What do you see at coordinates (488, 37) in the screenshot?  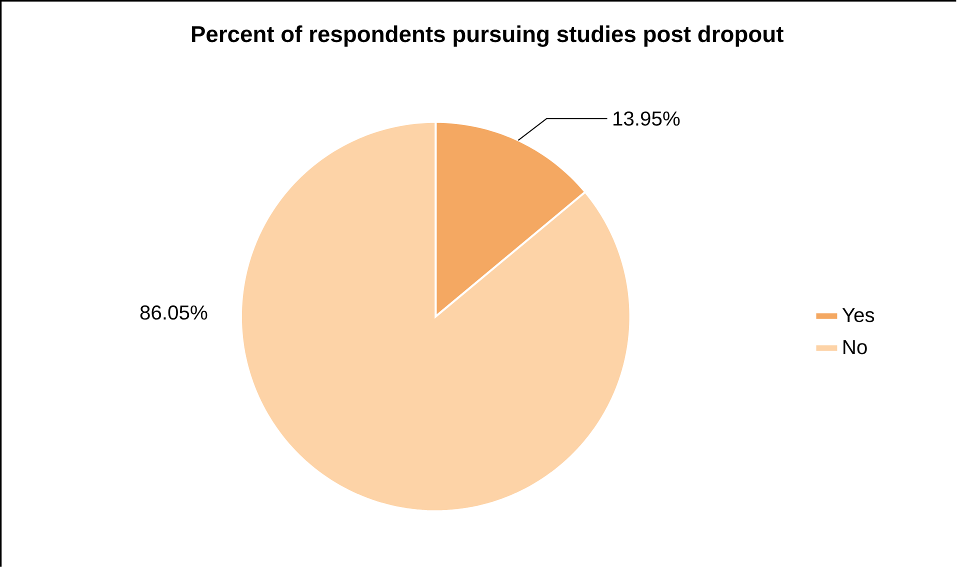 I see `chart-title: Percent of respondents pursuing studies post dropout` at bounding box center [488, 37].